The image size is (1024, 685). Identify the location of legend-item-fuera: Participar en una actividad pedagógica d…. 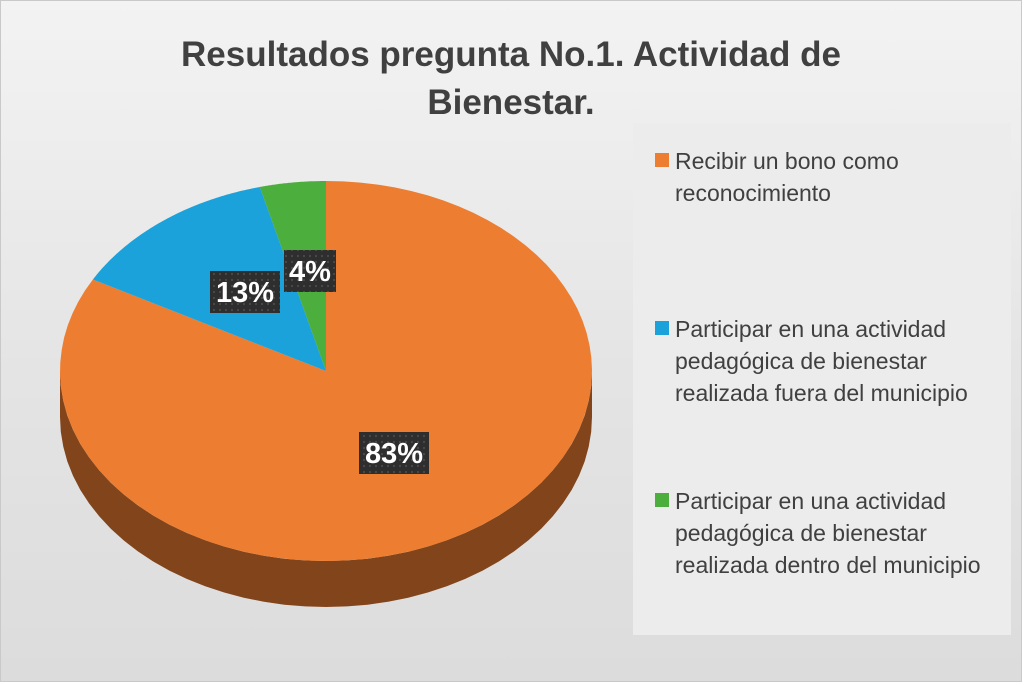
(825, 361).